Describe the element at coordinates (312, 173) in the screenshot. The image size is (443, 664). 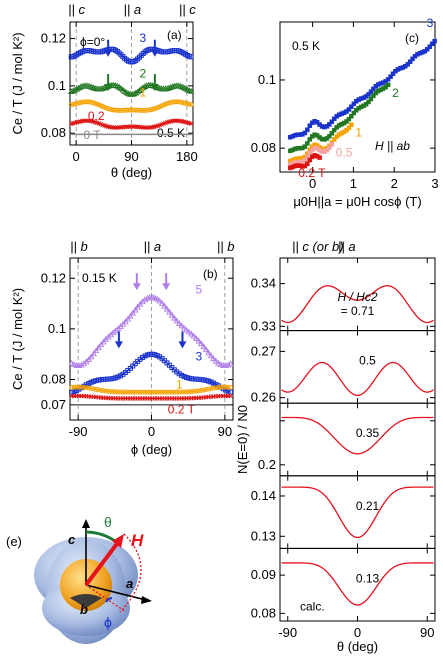
I see `panel-c-series-label: 0.2 T` at that location.